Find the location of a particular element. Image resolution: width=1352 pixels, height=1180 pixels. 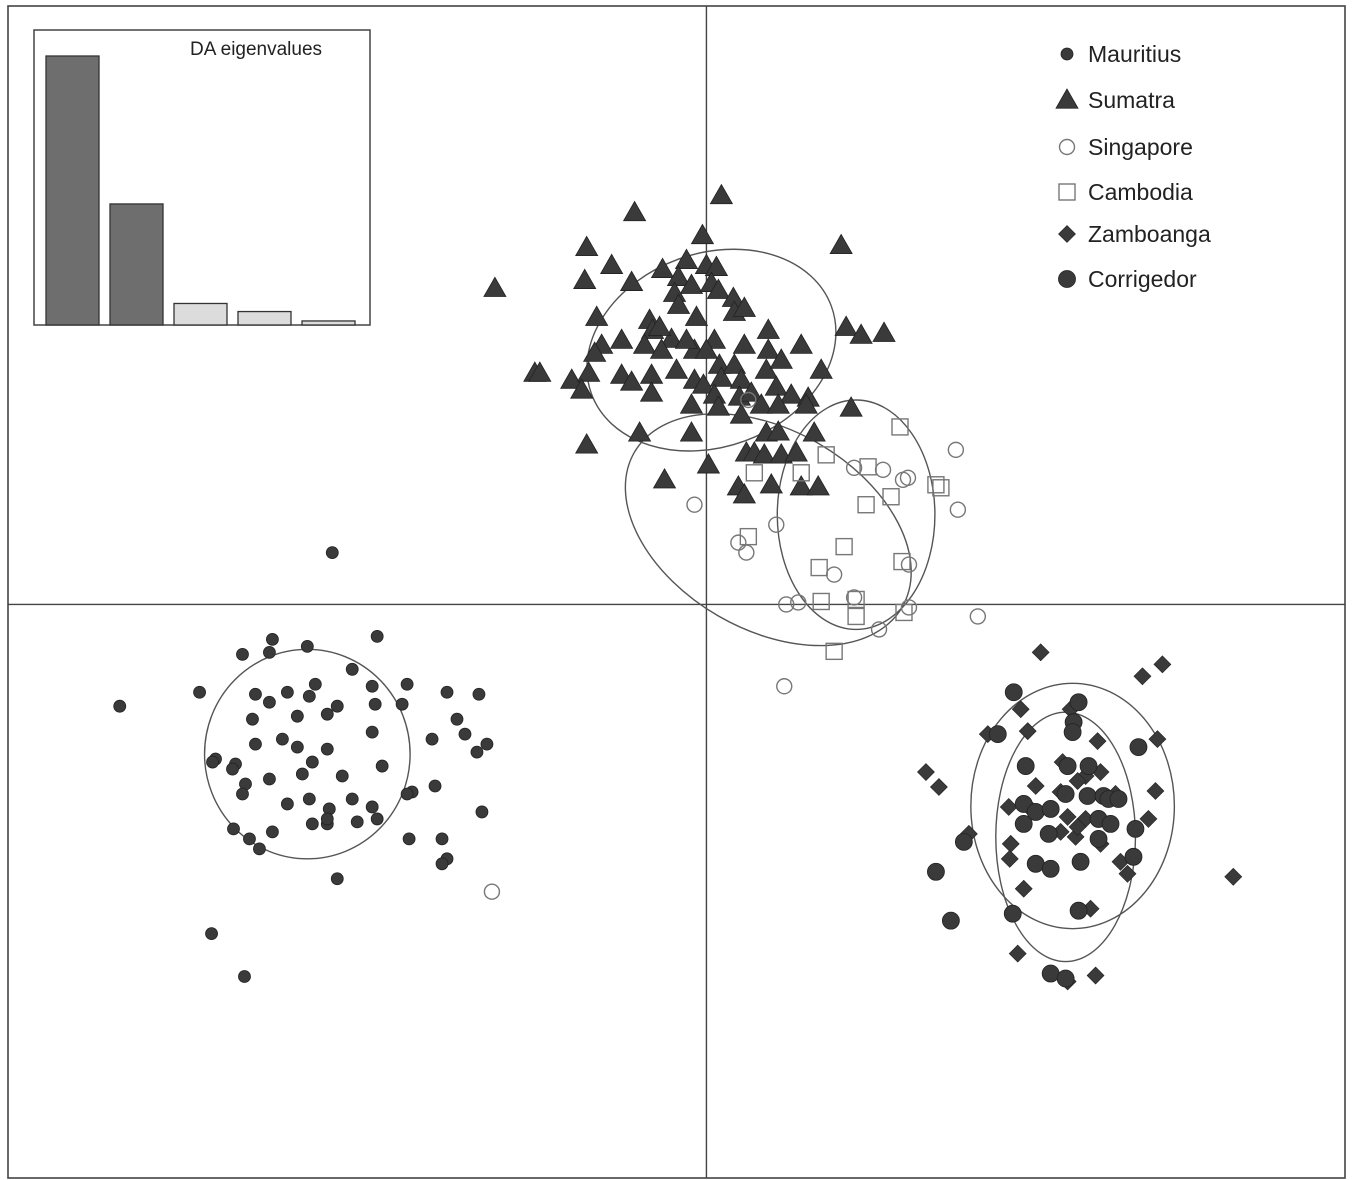

ellipse-sumatra is located at coordinates (711, 350).